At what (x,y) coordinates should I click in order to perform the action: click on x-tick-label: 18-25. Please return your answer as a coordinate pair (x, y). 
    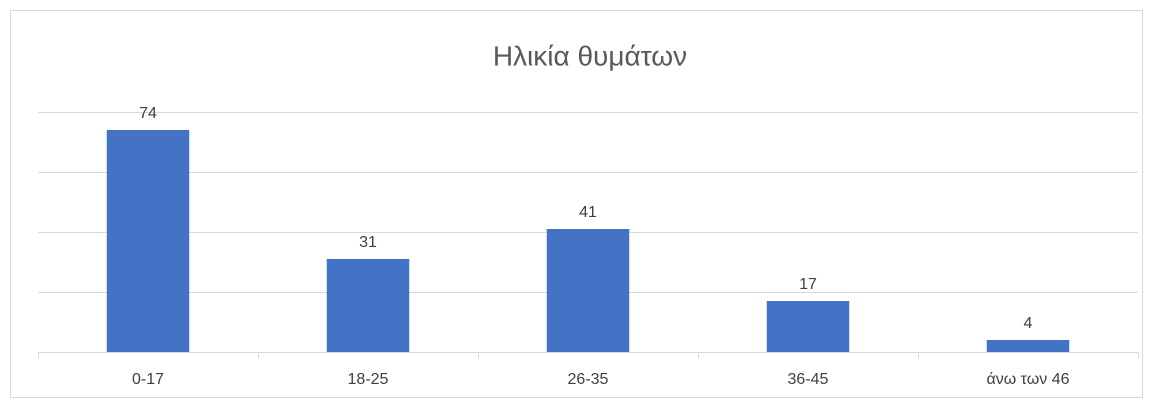
    Looking at the image, I should click on (368, 379).